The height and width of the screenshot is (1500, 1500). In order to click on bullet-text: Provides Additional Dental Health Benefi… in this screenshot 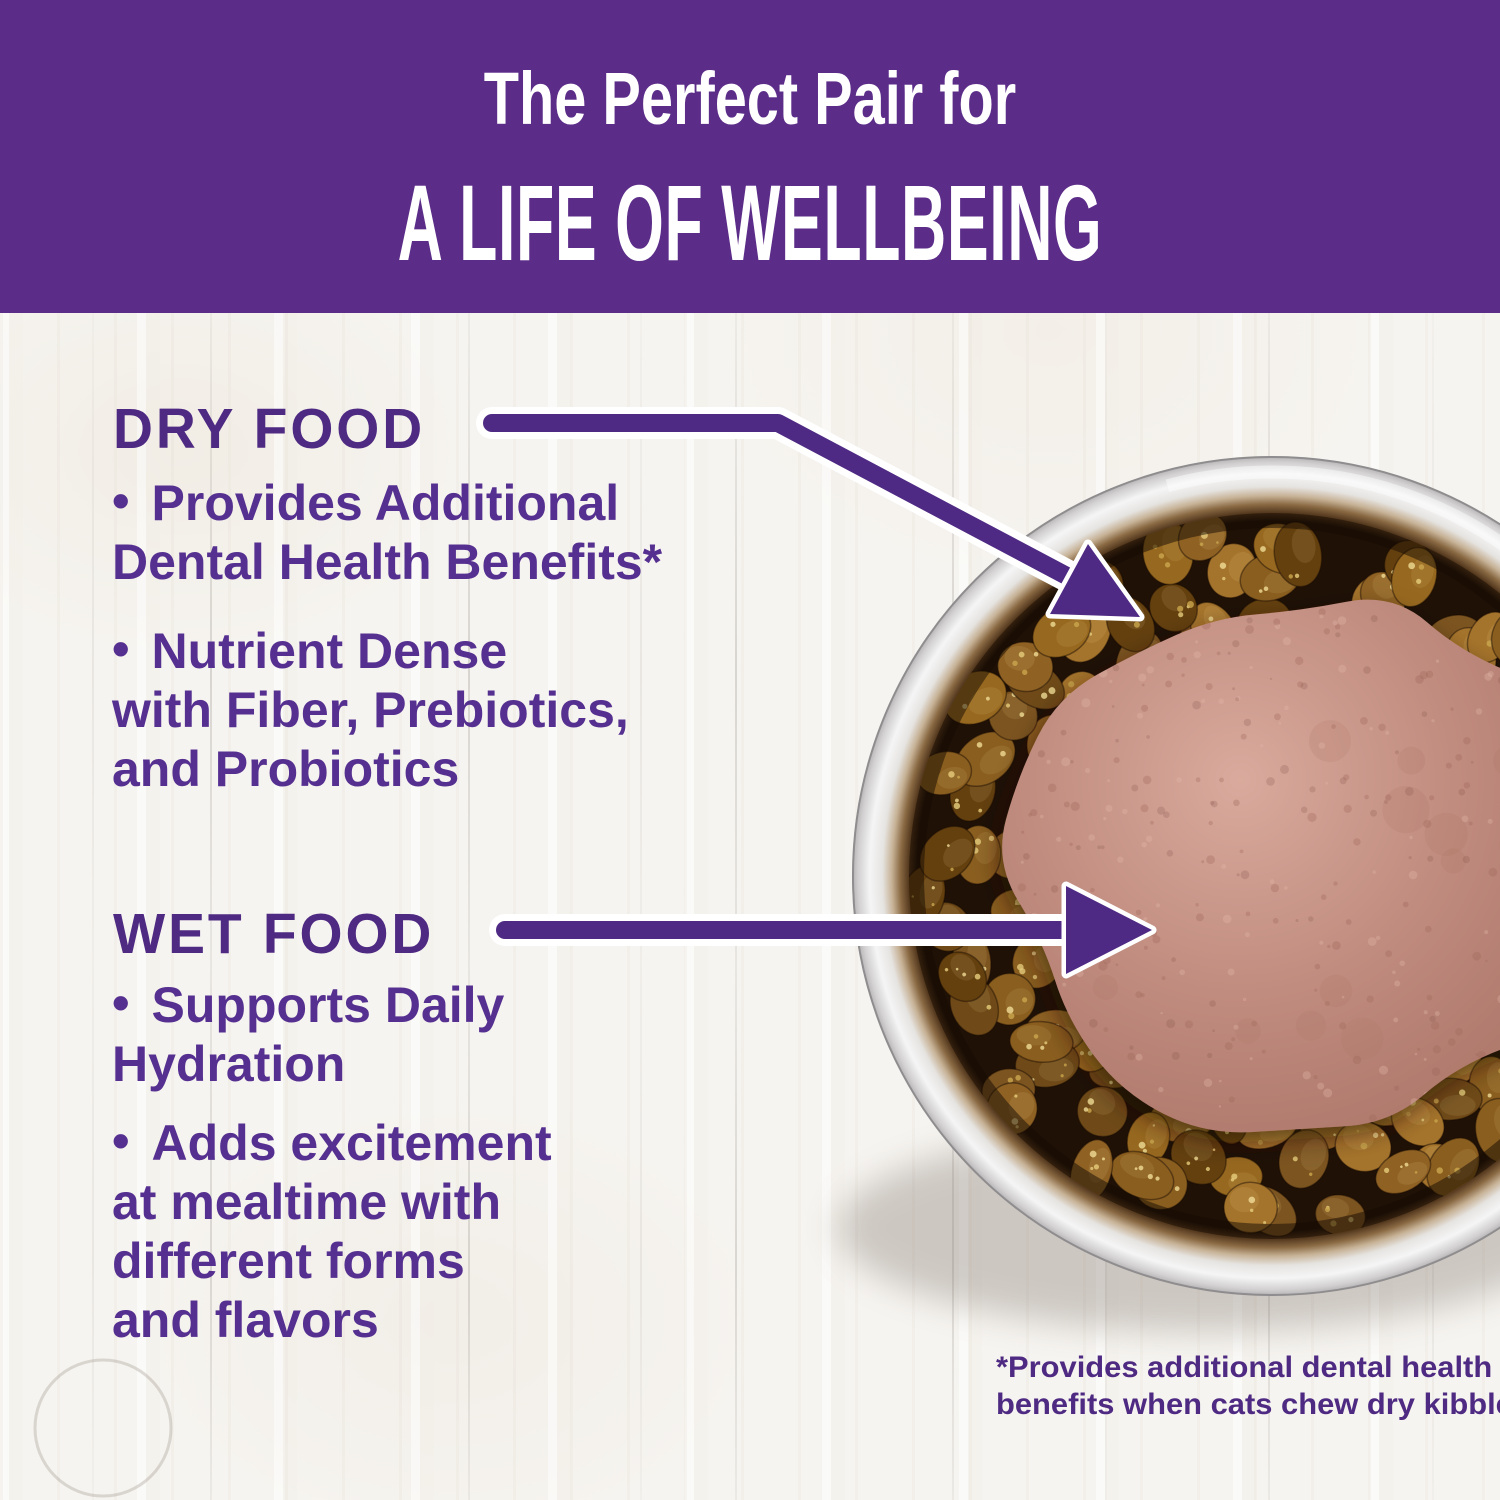, I will do `click(387, 532)`.